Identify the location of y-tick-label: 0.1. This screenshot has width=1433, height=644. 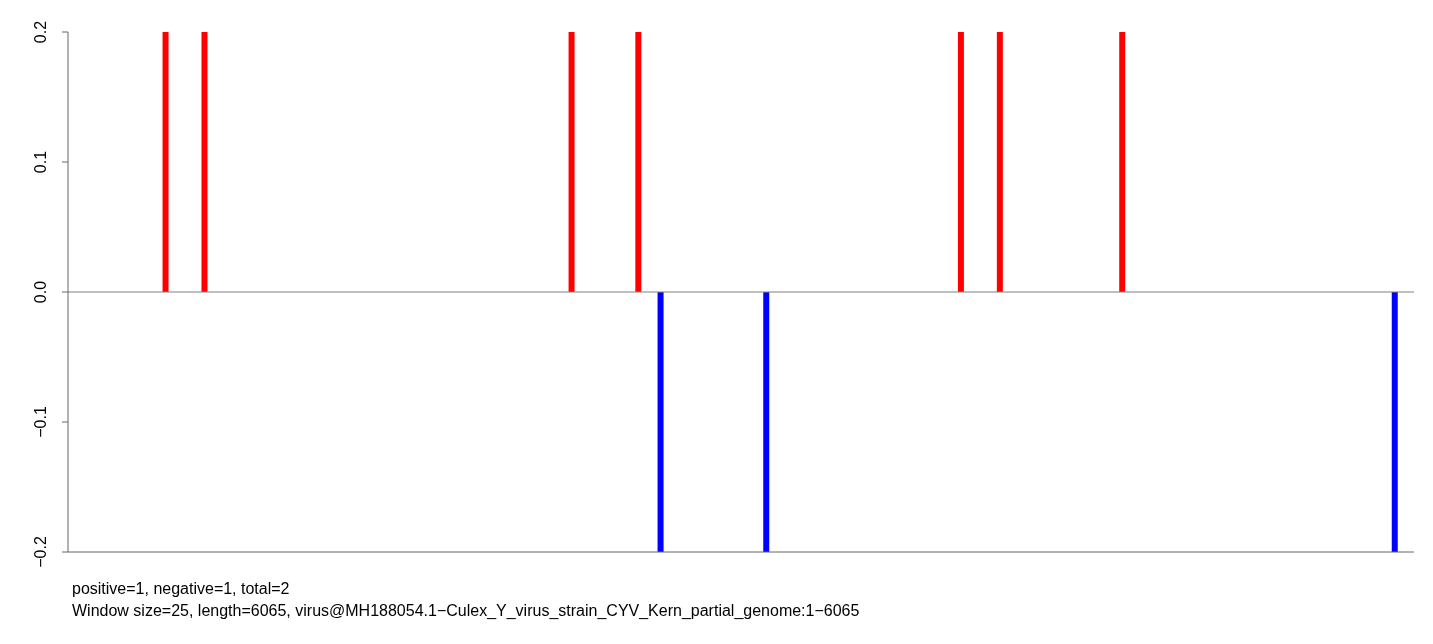
(40, 162).